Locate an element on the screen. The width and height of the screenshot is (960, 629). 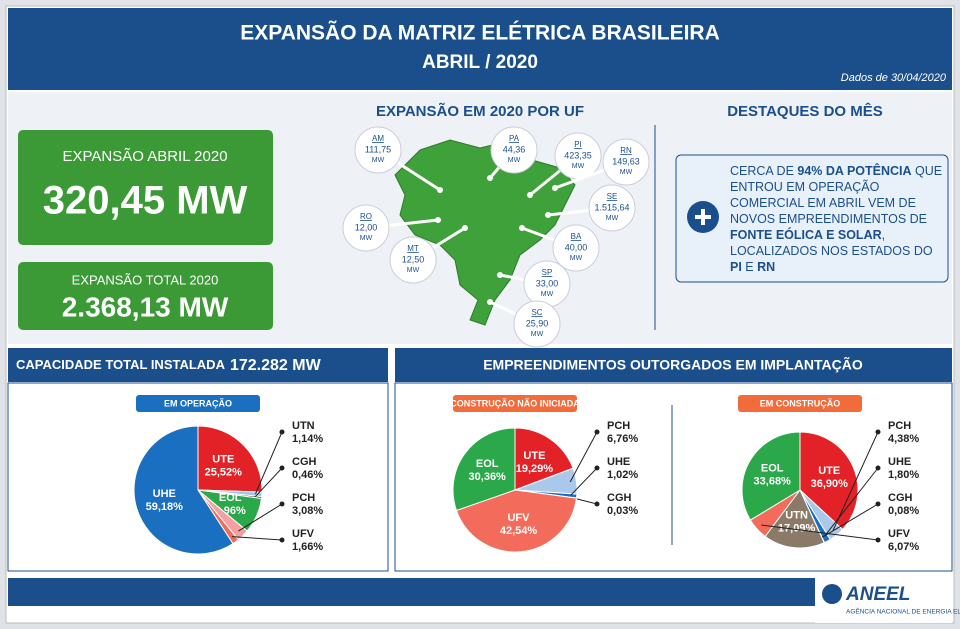
state-code: PI is located at coordinates (578, 144).